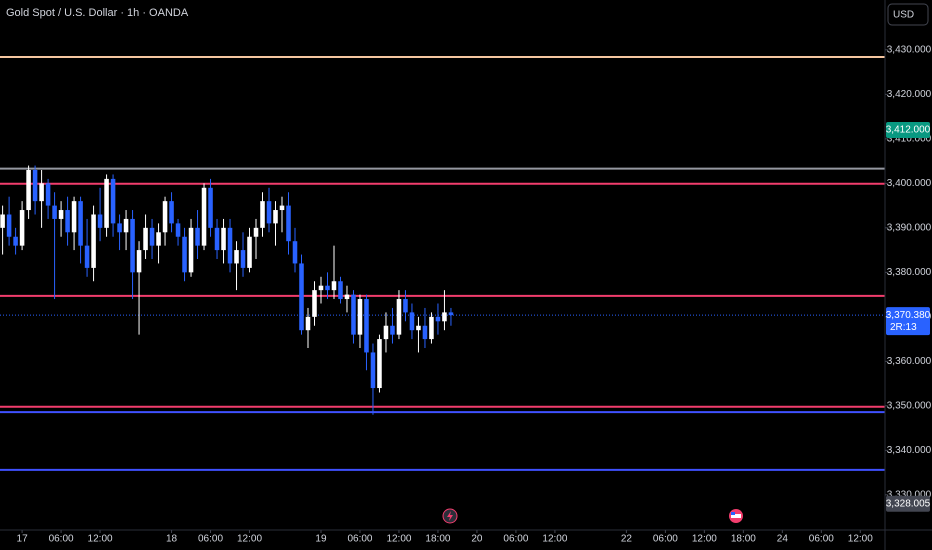  Describe the element at coordinates (23, 539) in the screenshot. I see `x-tick-label: 17` at that location.